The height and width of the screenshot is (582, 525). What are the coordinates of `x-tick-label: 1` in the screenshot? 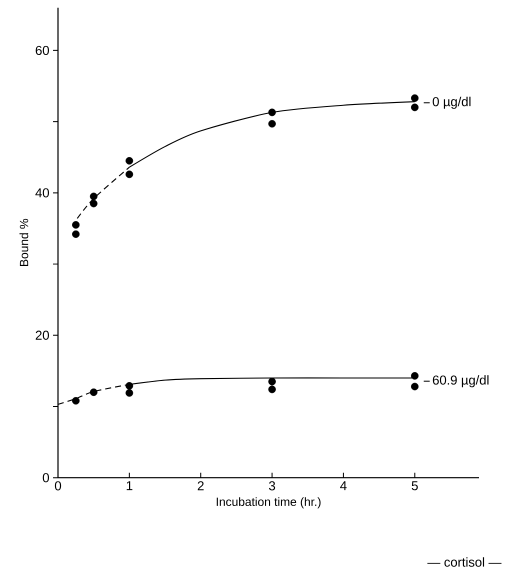 It's located at (129, 485).